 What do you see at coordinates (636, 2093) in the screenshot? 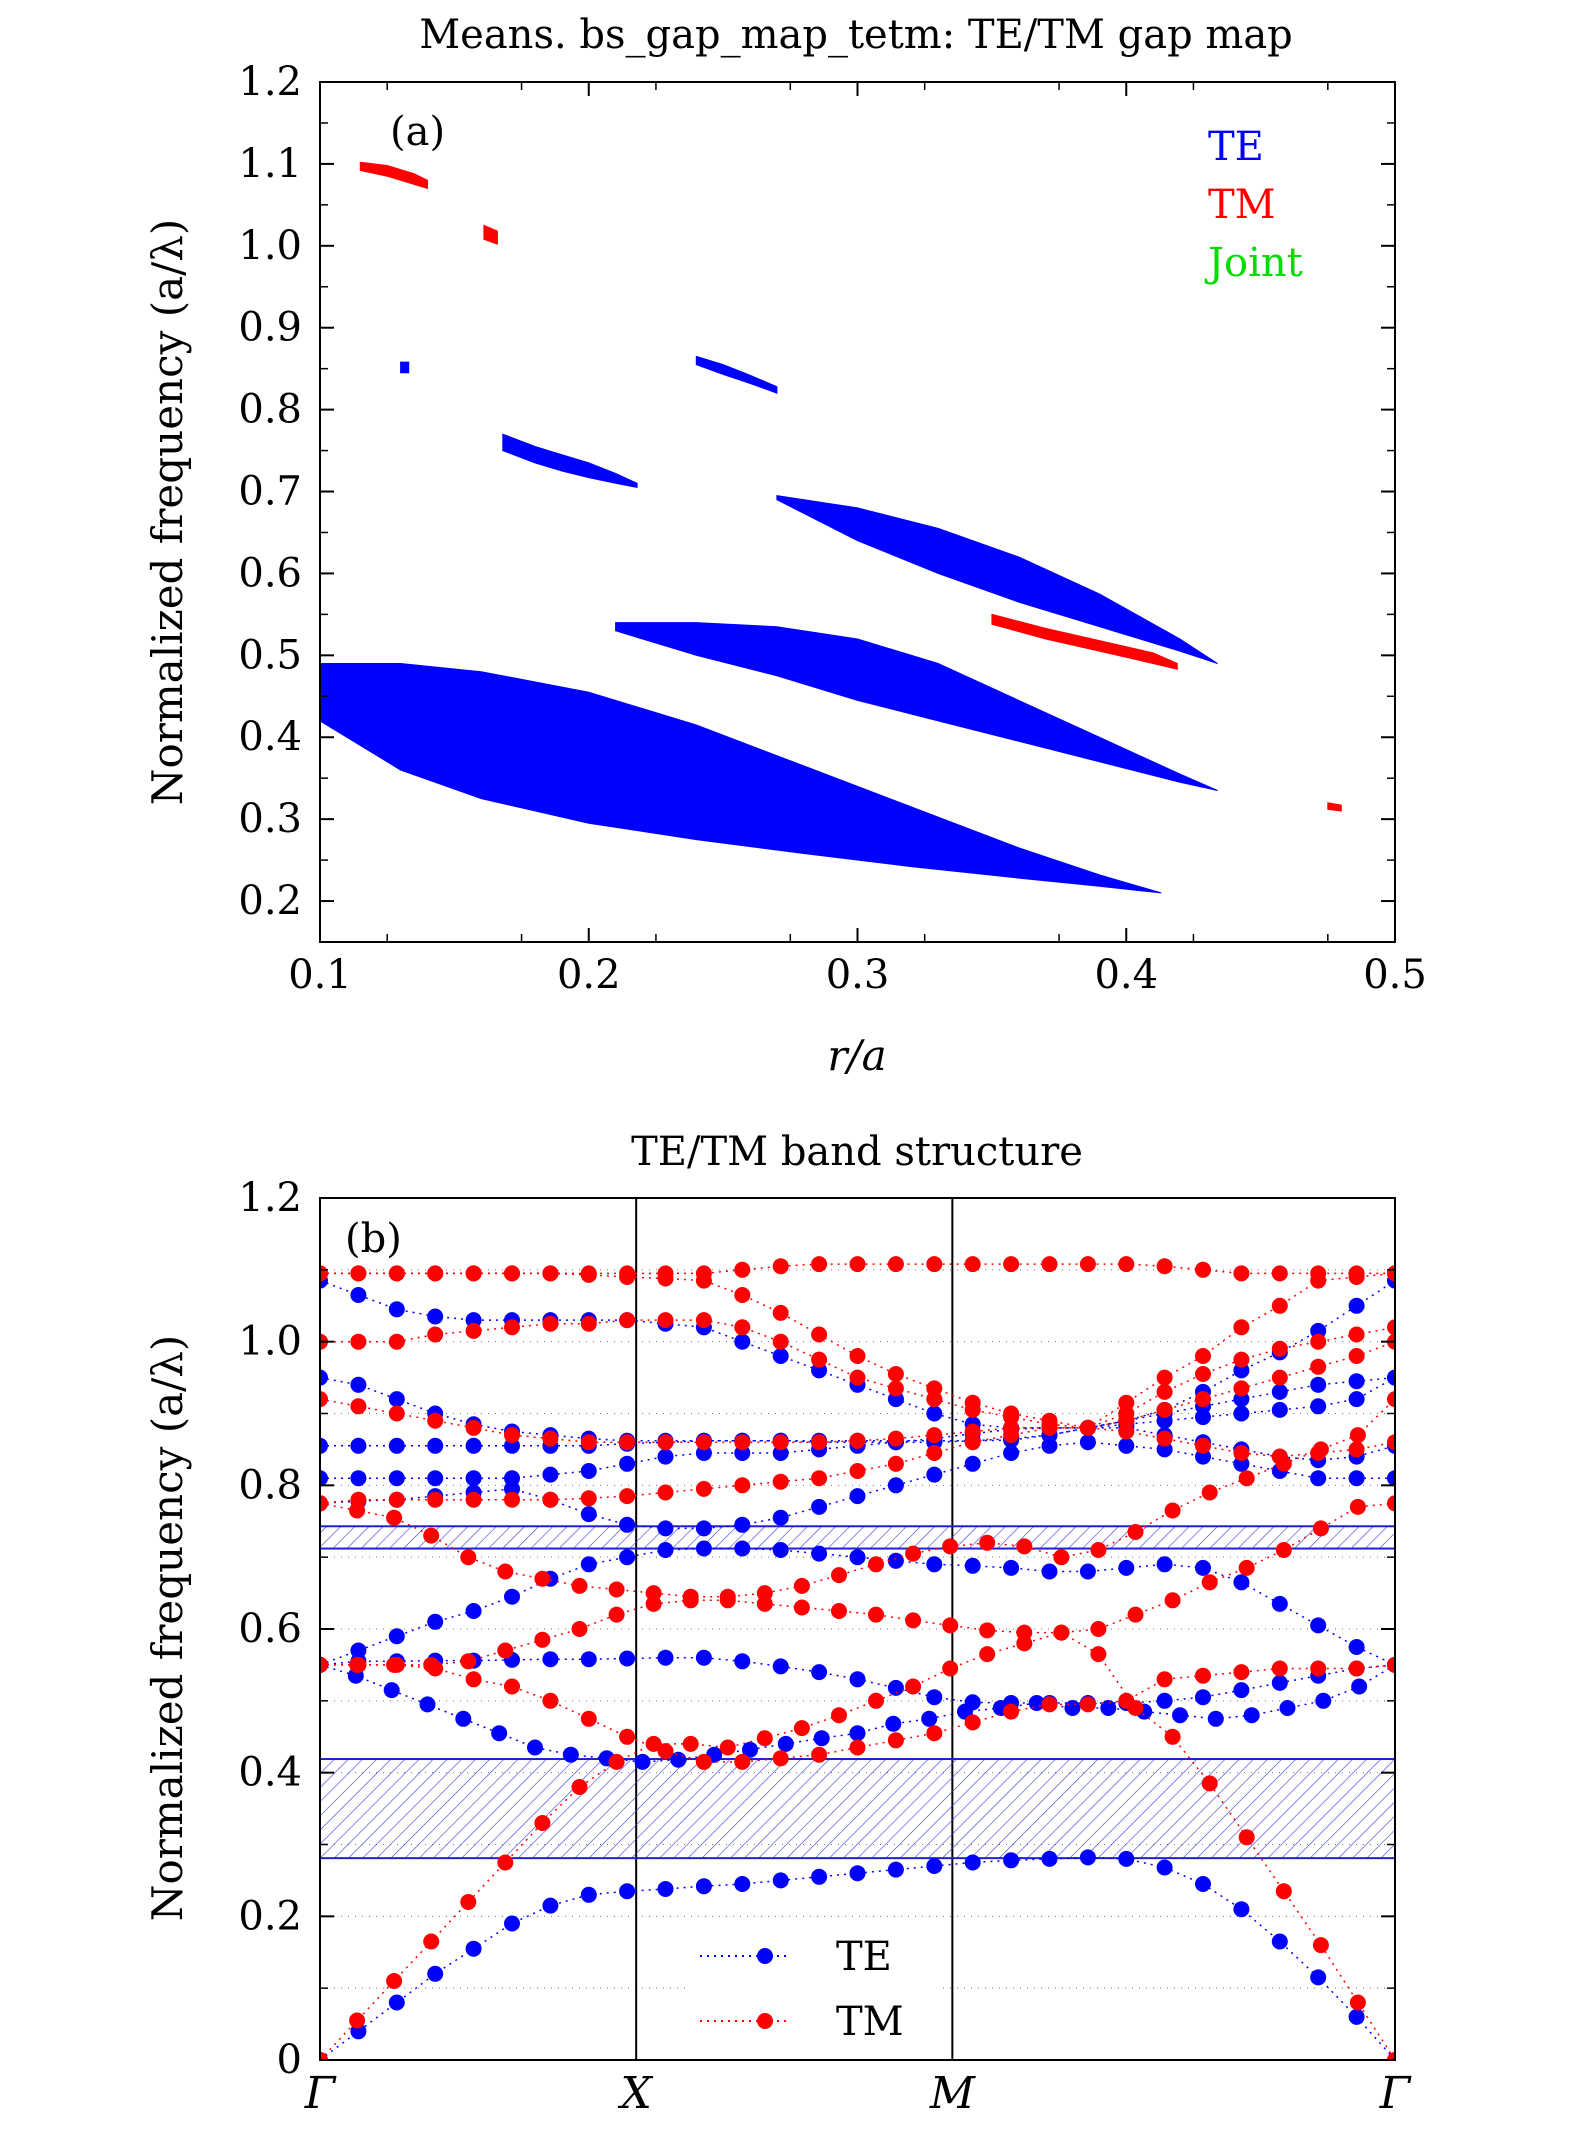
I see `k-point-label: X` at bounding box center [636, 2093].